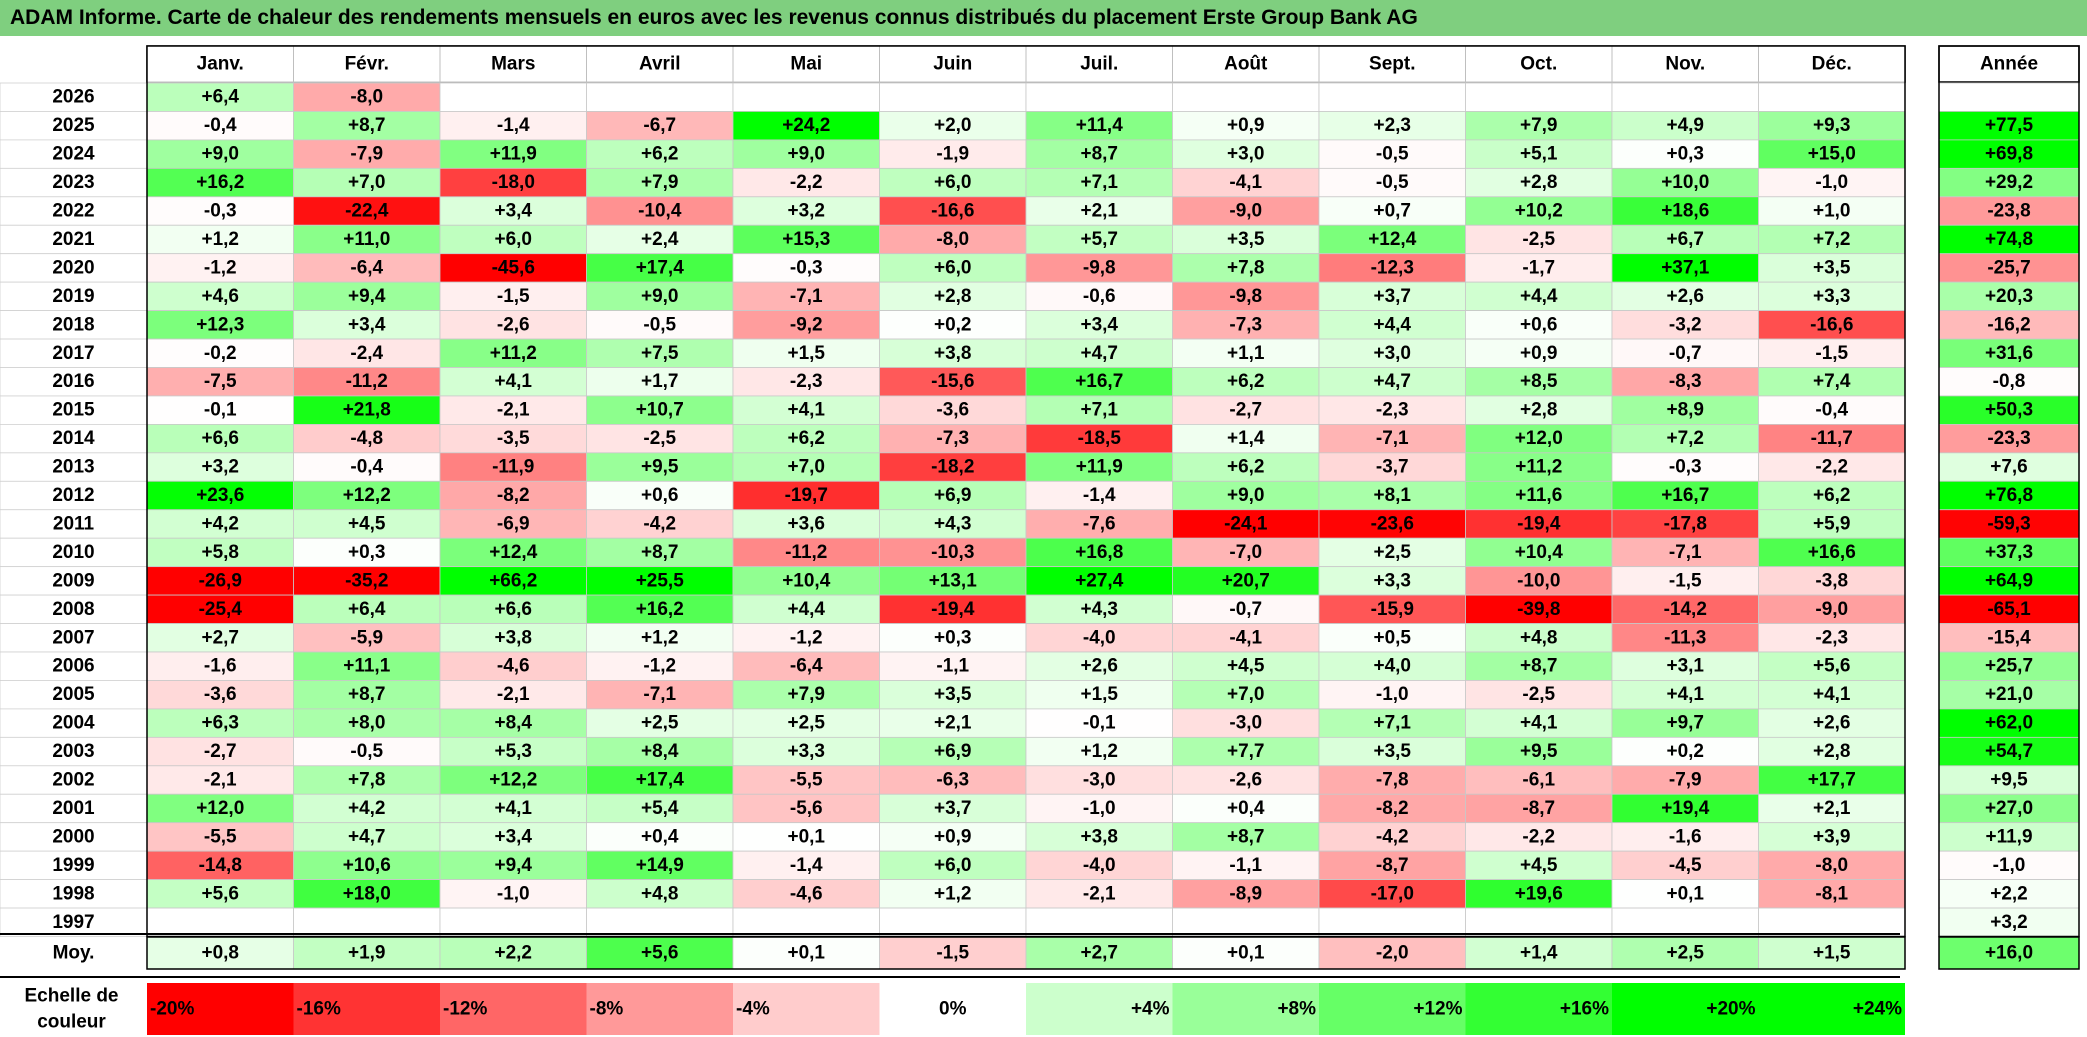 Image resolution: width=2087 pixels, height=1037 pixels. I want to click on cell-value: +10,0, so click(1685, 182).